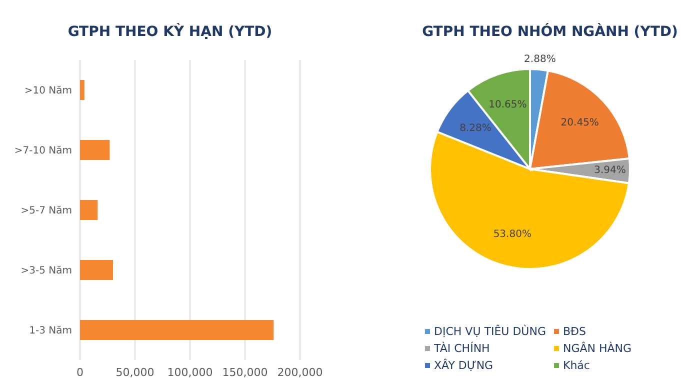 Image resolution: width=700 pixels, height=378 pixels. Describe the element at coordinates (462, 348) in the screenshot. I see `legend-label: TÀI CHÍNH` at that location.